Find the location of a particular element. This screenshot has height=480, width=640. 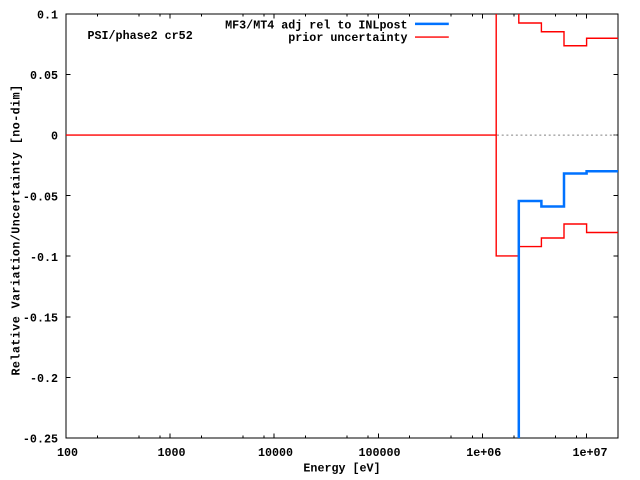

svg-text: PSI/phase2 cr52 is located at coordinates (140, 36).